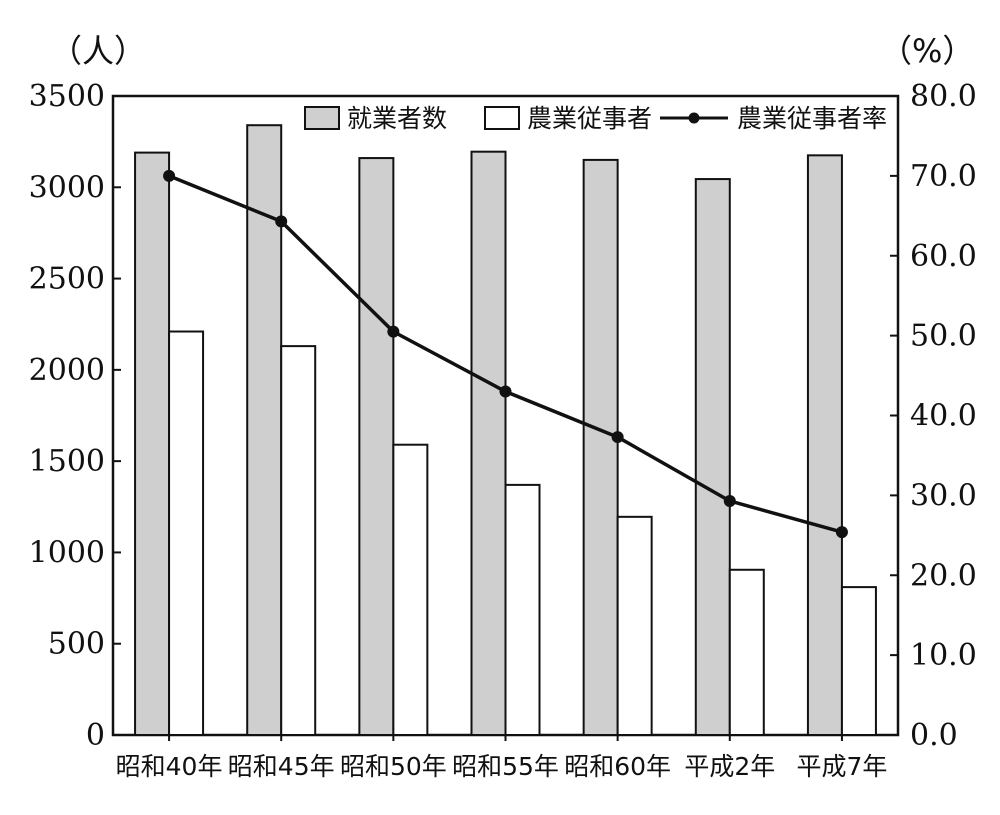  Describe the element at coordinates (729, 766) in the screenshot. I see `x-tick-label-5: 平成2年` at that location.